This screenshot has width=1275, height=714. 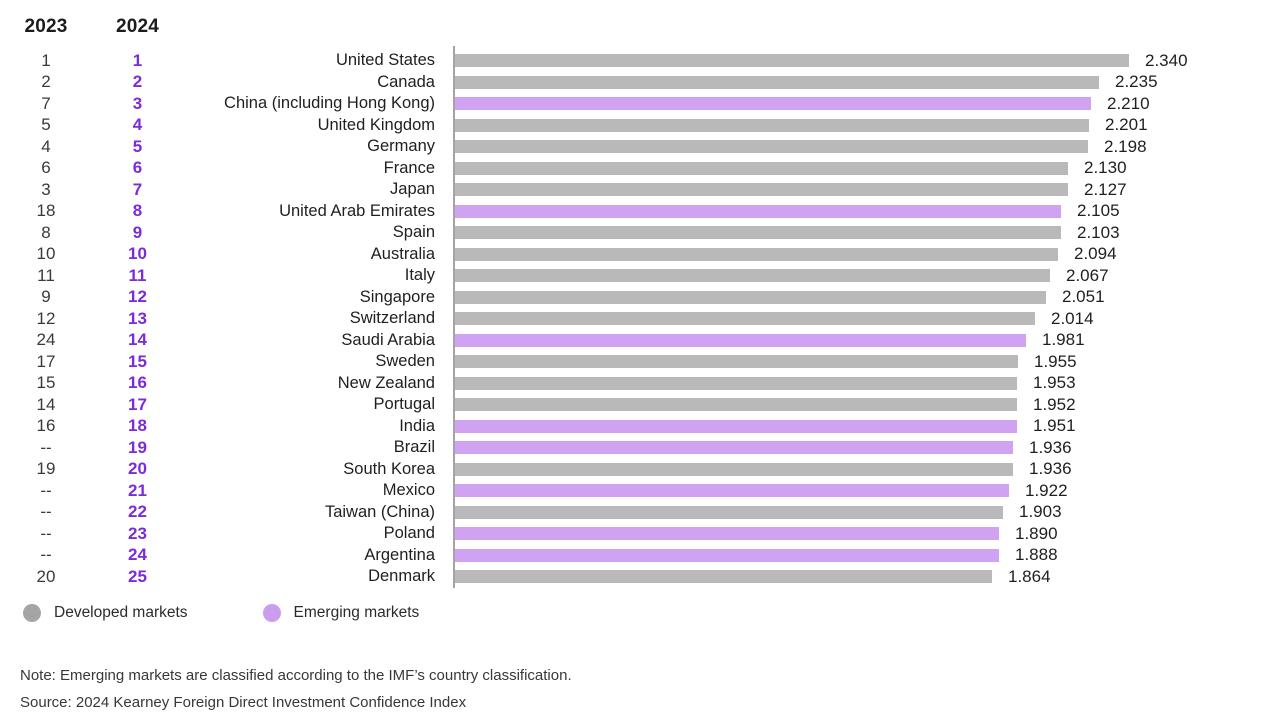 I want to click on rank-2023: 8, so click(x=46, y=232).